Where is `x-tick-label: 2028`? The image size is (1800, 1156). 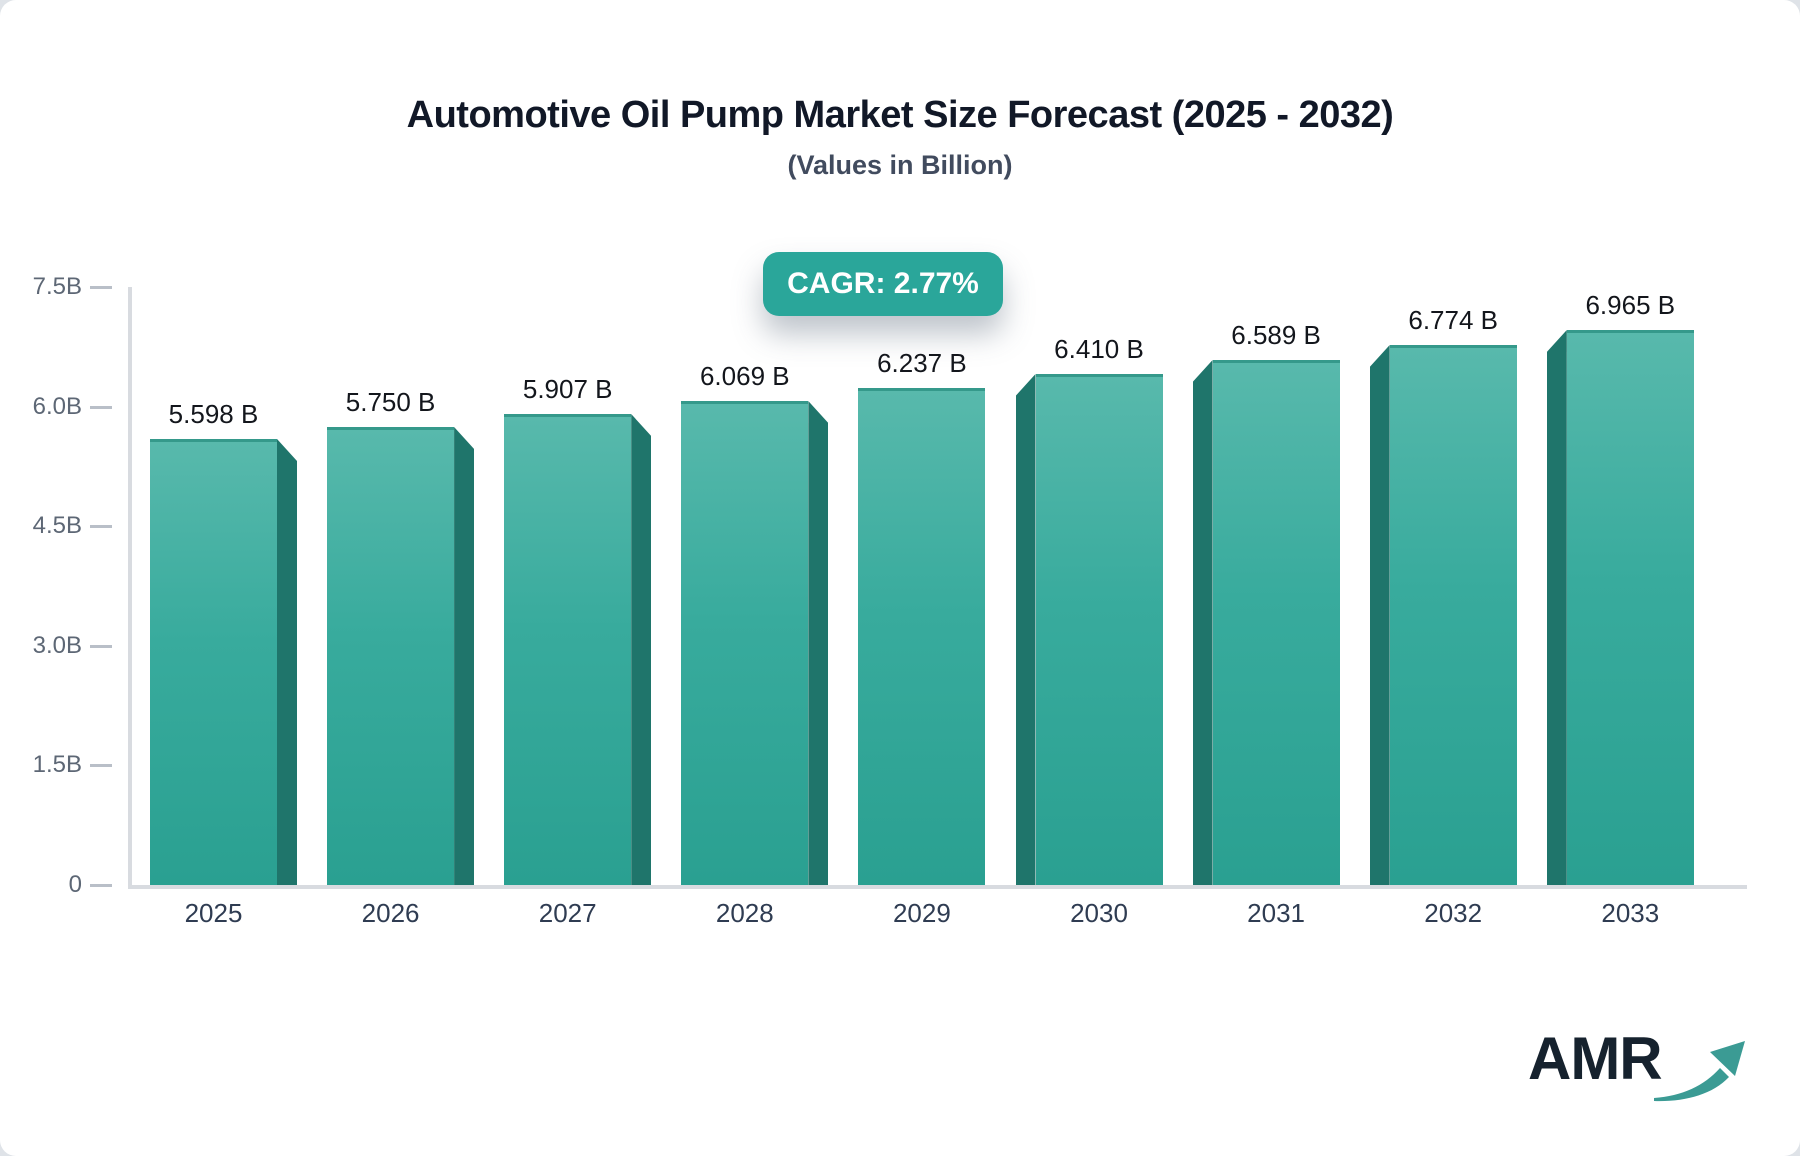 x-tick-label: 2028 is located at coordinates (744, 913).